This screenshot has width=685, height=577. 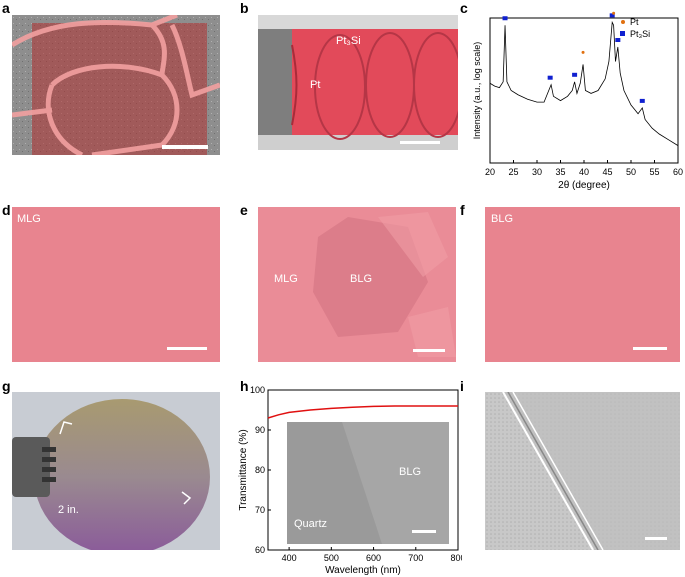 I want to click on tem-fringes, so click(x=582, y=471).